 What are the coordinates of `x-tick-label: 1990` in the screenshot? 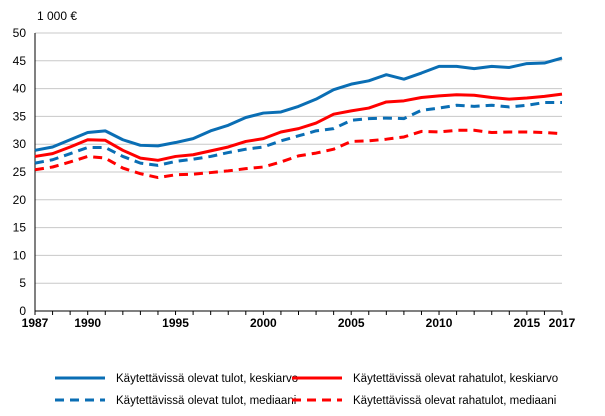 It's located at (87, 323).